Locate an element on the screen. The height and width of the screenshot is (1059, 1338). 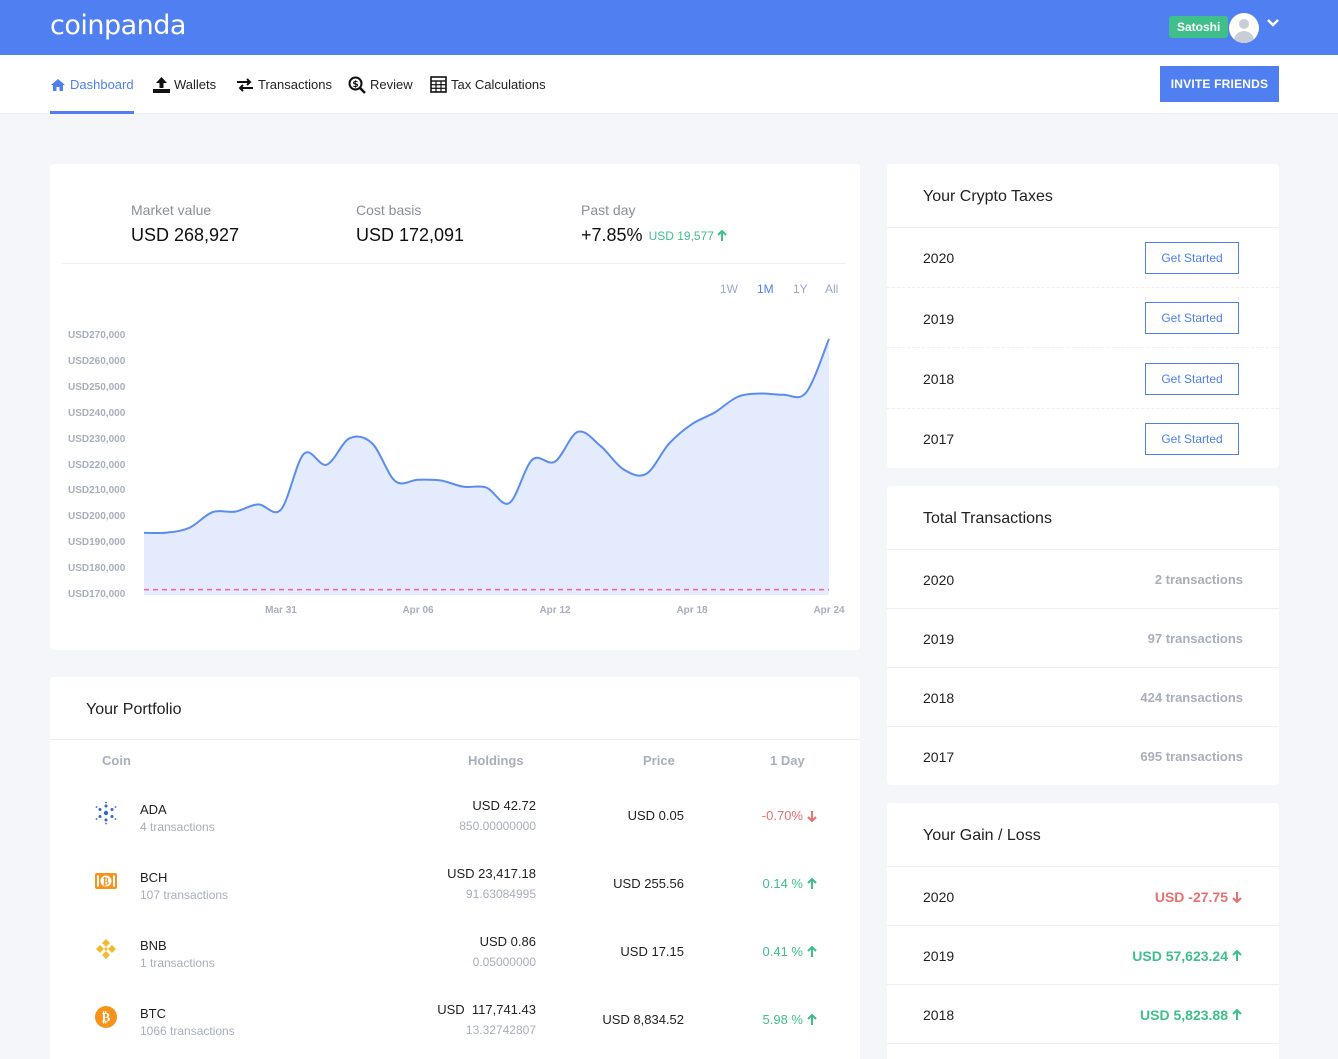
list-item: 2019 Get Started is located at coordinates (1083, 317).